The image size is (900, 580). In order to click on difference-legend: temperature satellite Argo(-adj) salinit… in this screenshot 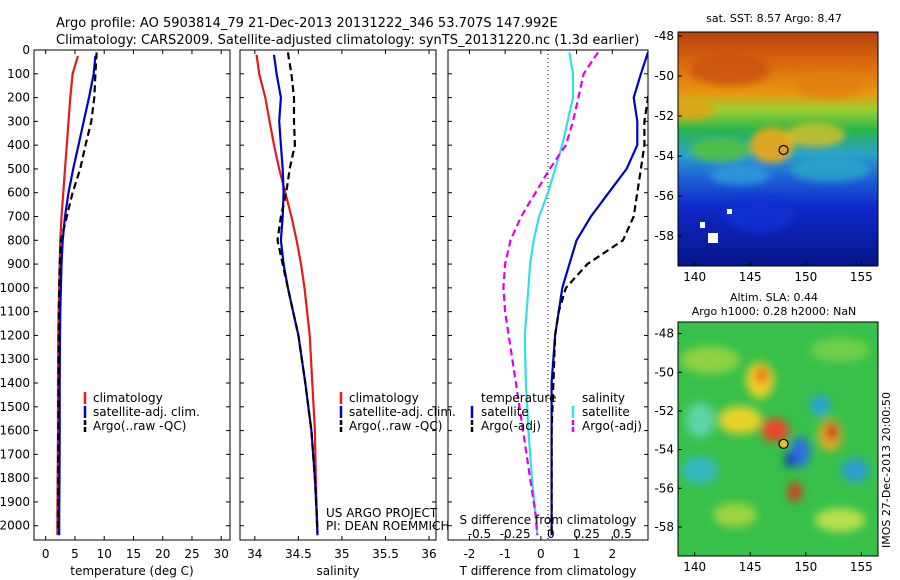, I will do `click(556, 412)`.